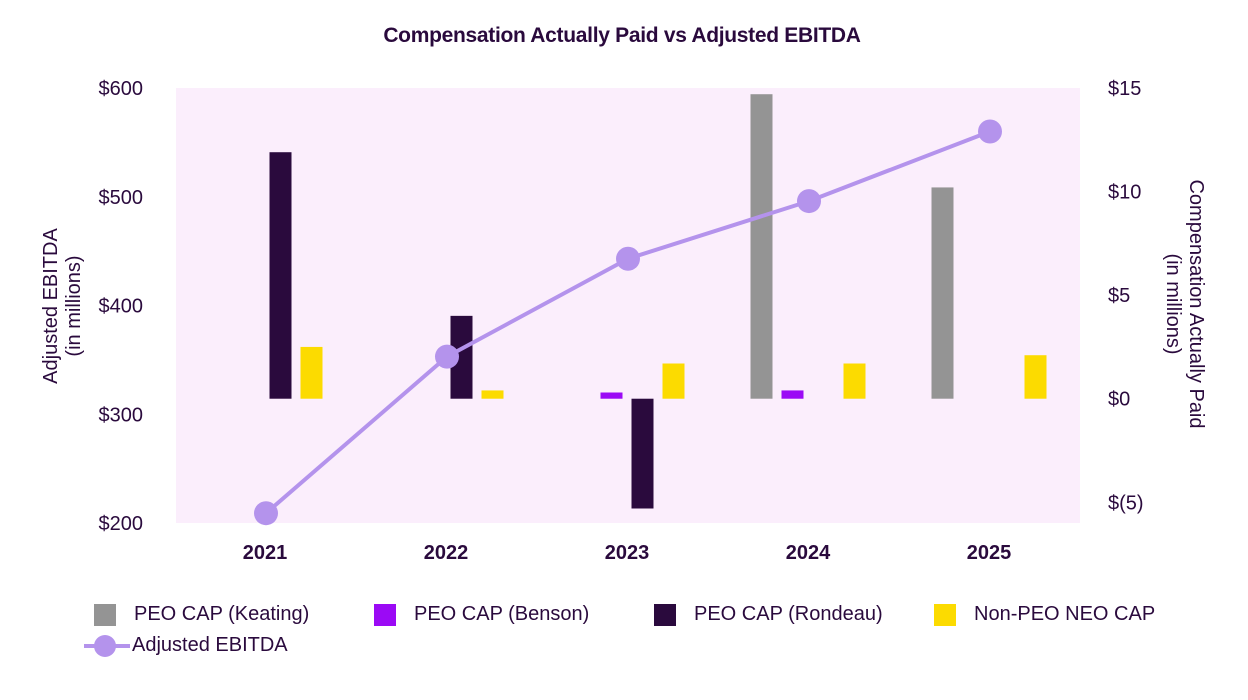 This screenshot has height=700, width=1248. What do you see at coordinates (1065, 614) in the screenshot?
I see `legend-label-non-peo: Non-PEO NEO CAP` at bounding box center [1065, 614].